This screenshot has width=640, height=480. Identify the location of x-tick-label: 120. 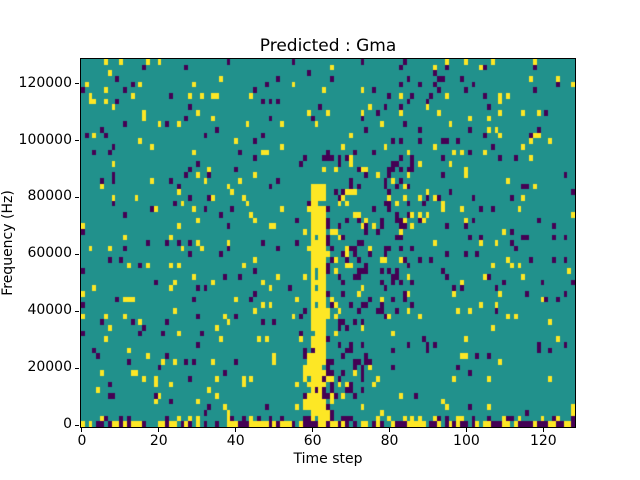
(543, 441).